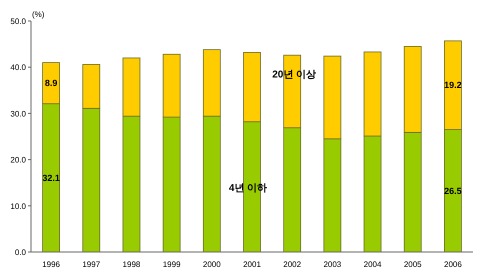 This screenshot has height=279, width=480. What do you see at coordinates (453, 264) in the screenshot?
I see `x-tick-label: 2006` at bounding box center [453, 264].